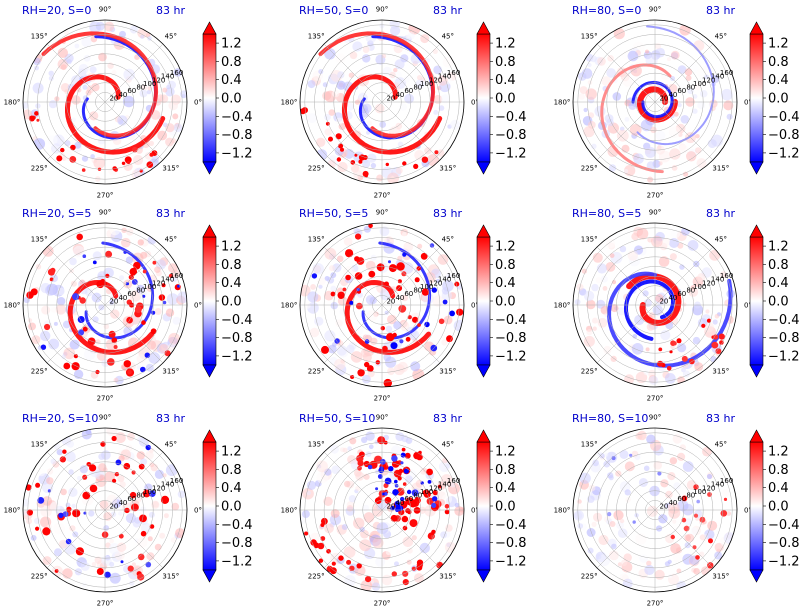  I want to click on colorbar-tick-label: 0.8, so click(505, 62).